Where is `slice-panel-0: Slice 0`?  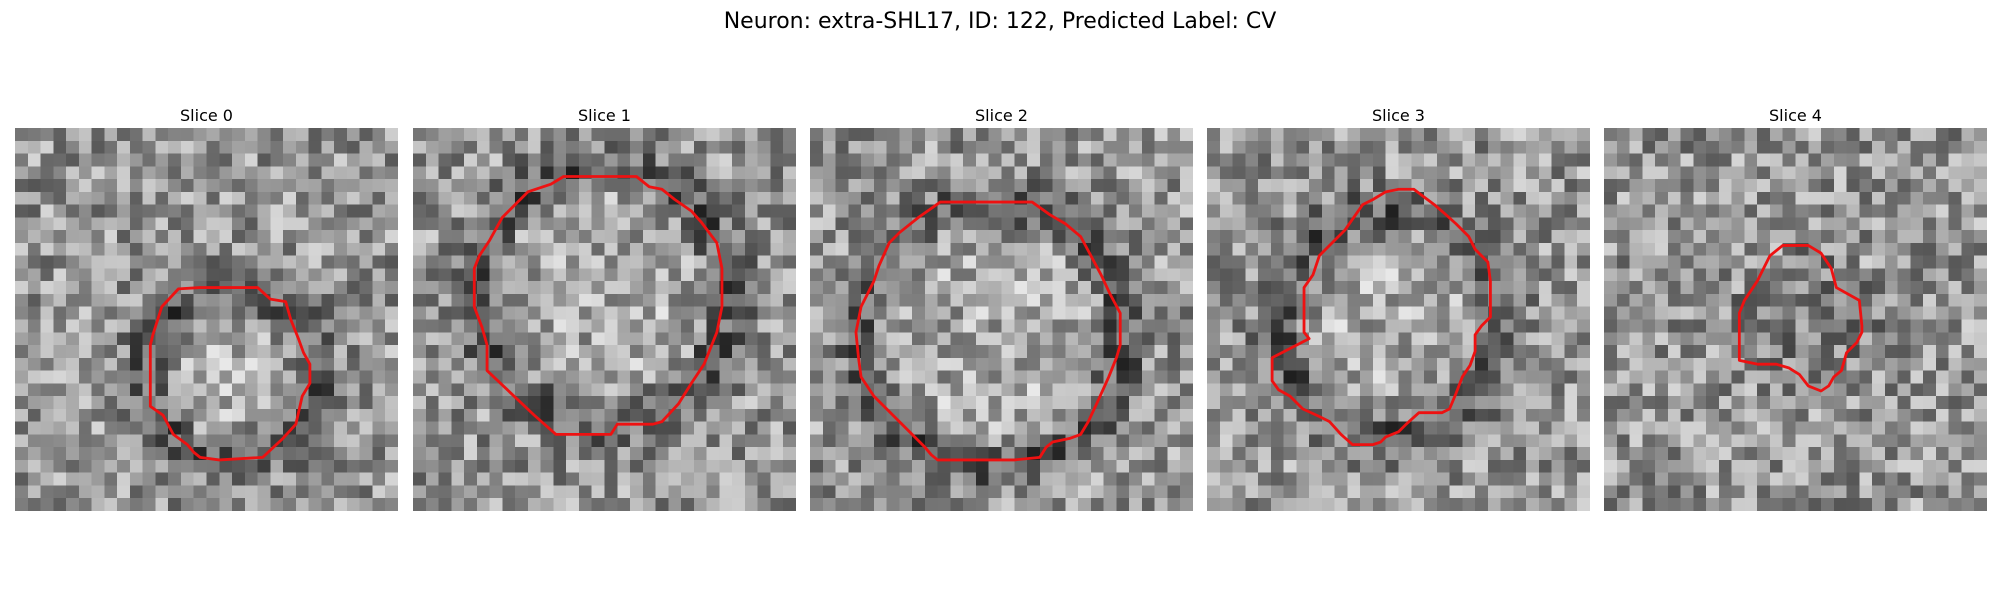
slice-panel-0: Slice 0 is located at coordinates (206, 308).